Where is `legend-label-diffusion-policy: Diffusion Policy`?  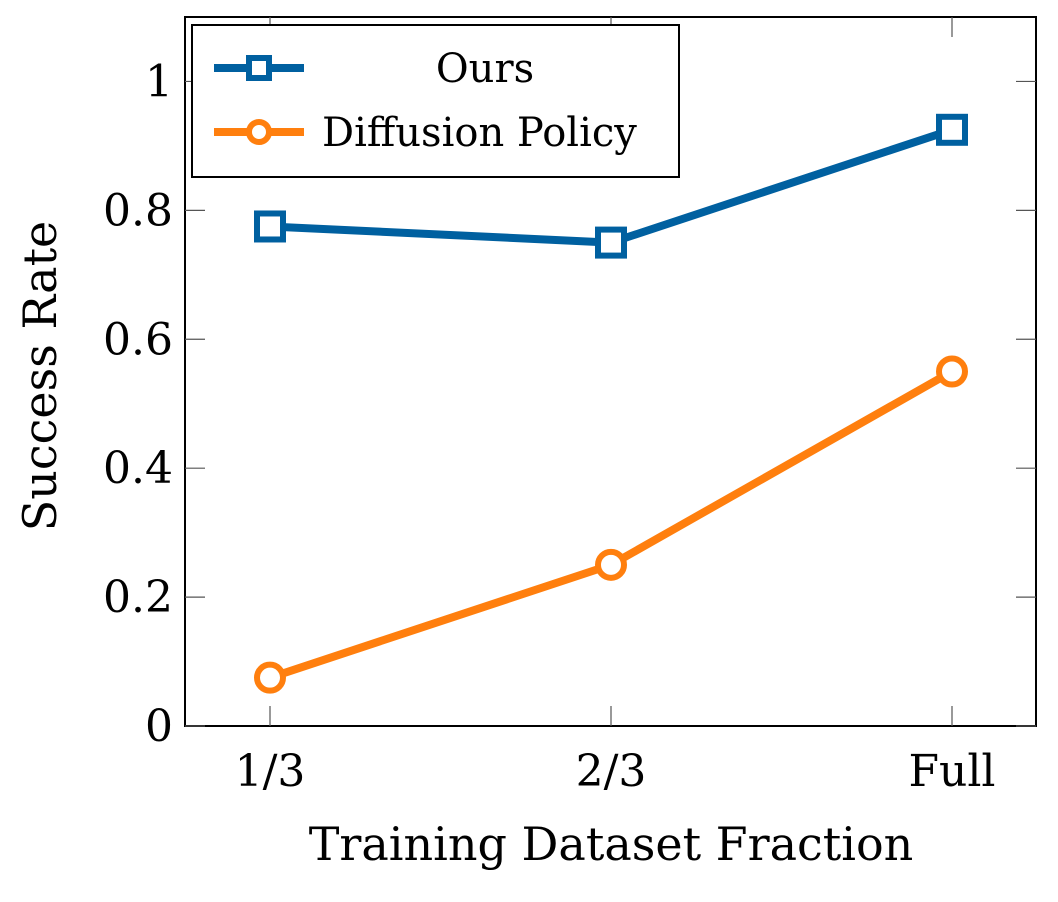
legend-label-diffusion-policy: Diffusion Policy is located at coordinates (479, 133).